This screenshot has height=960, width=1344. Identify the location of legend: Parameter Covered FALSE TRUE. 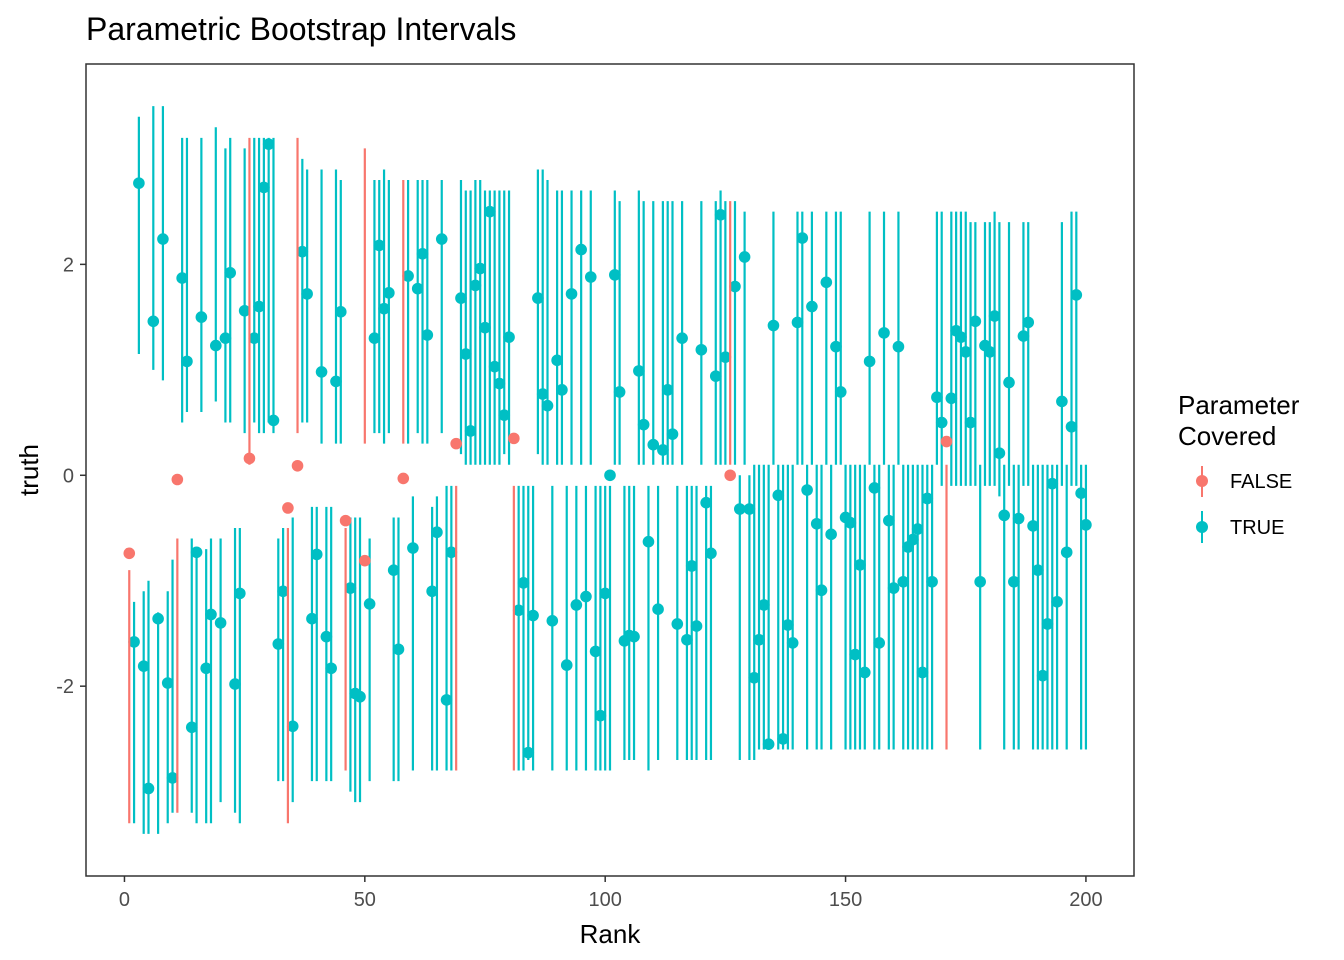
(1239, 466).